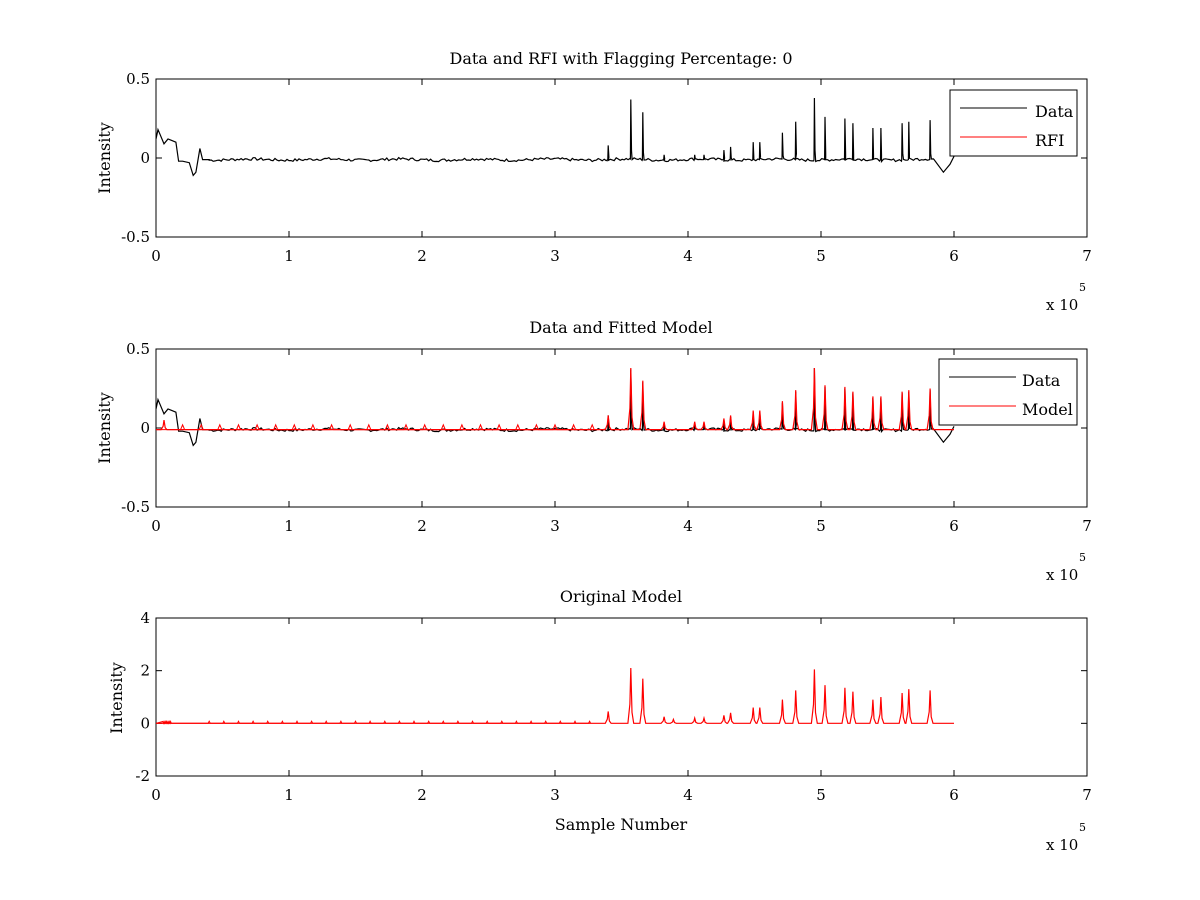 The height and width of the screenshot is (900, 1200). Describe the element at coordinates (1041, 380) in the screenshot. I see `panel-2-legend-data-label: Data` at that location.